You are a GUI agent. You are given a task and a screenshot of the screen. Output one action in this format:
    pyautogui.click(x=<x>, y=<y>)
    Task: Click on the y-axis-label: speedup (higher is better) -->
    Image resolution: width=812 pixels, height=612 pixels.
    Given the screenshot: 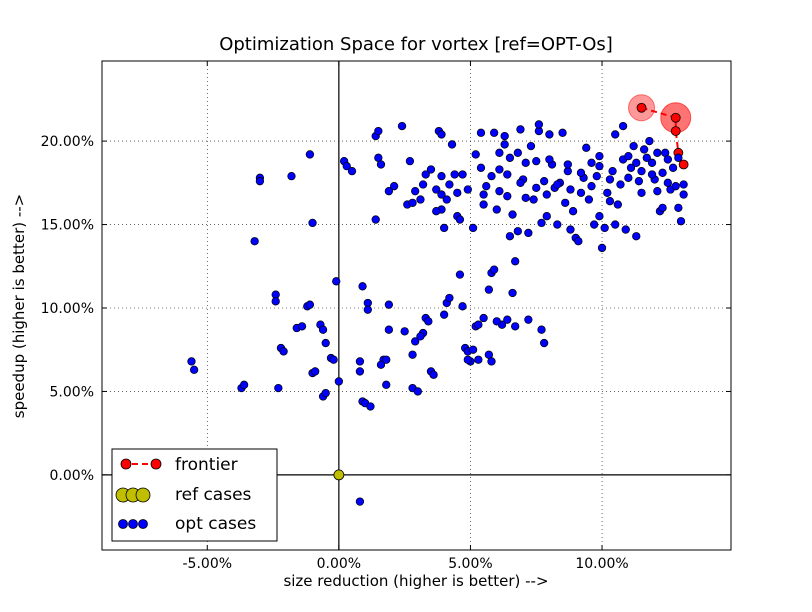 What is the action you would take?
    pyautogui.click(x=19, y=306)
    